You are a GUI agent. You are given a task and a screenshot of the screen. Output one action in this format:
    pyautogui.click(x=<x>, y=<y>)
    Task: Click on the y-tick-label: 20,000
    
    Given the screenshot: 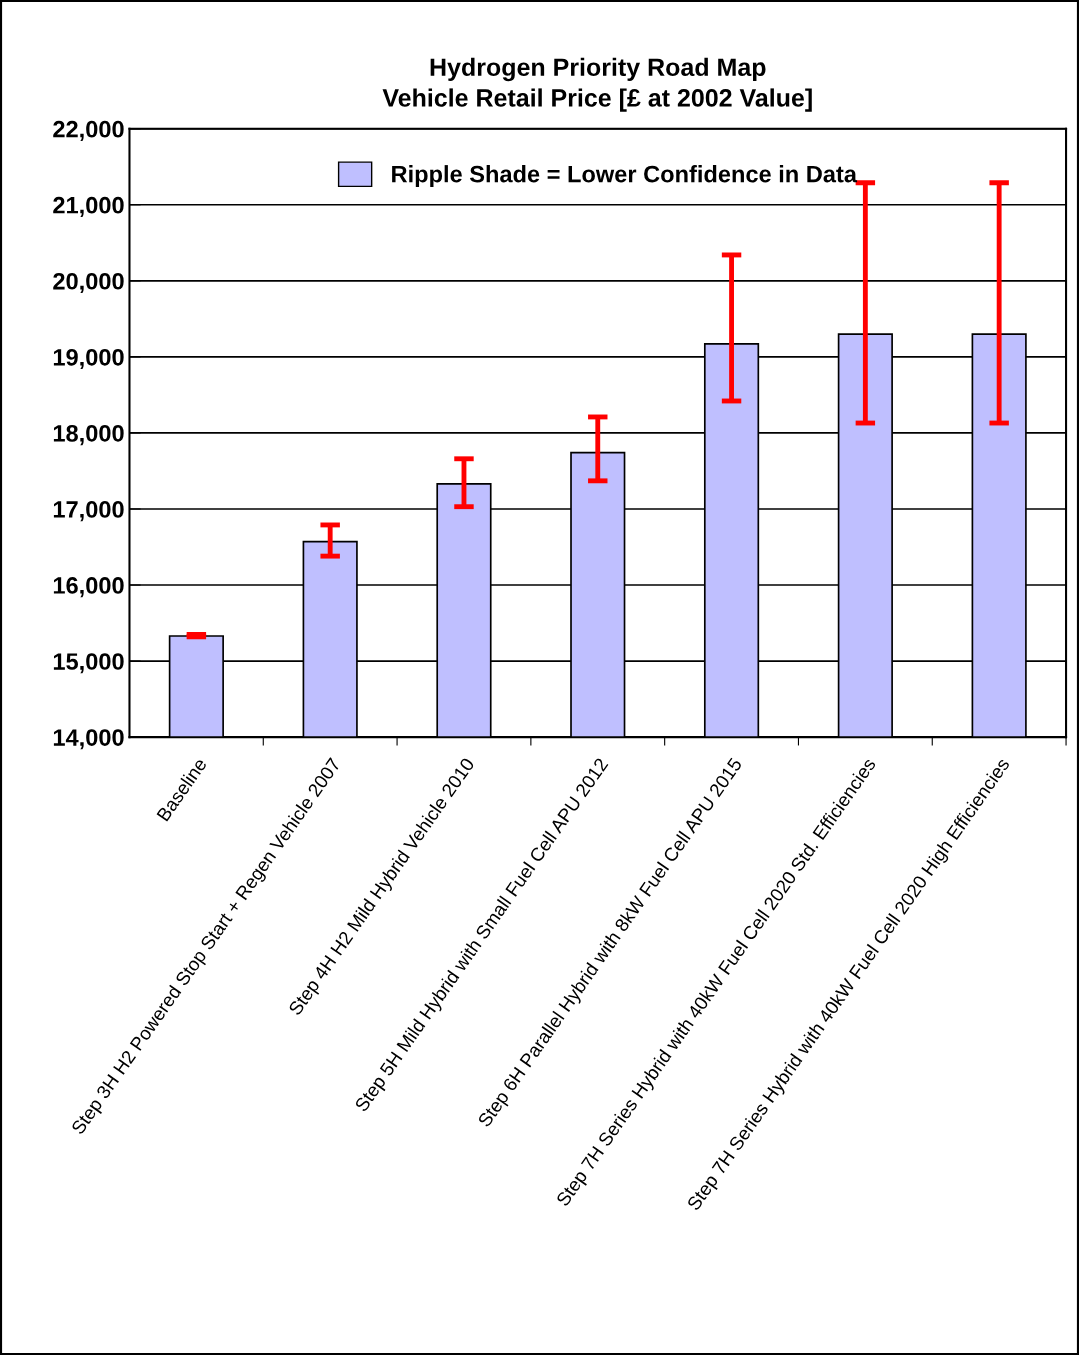 What is the action you would take?
    pyautogui.click(x=88, y=283)
    